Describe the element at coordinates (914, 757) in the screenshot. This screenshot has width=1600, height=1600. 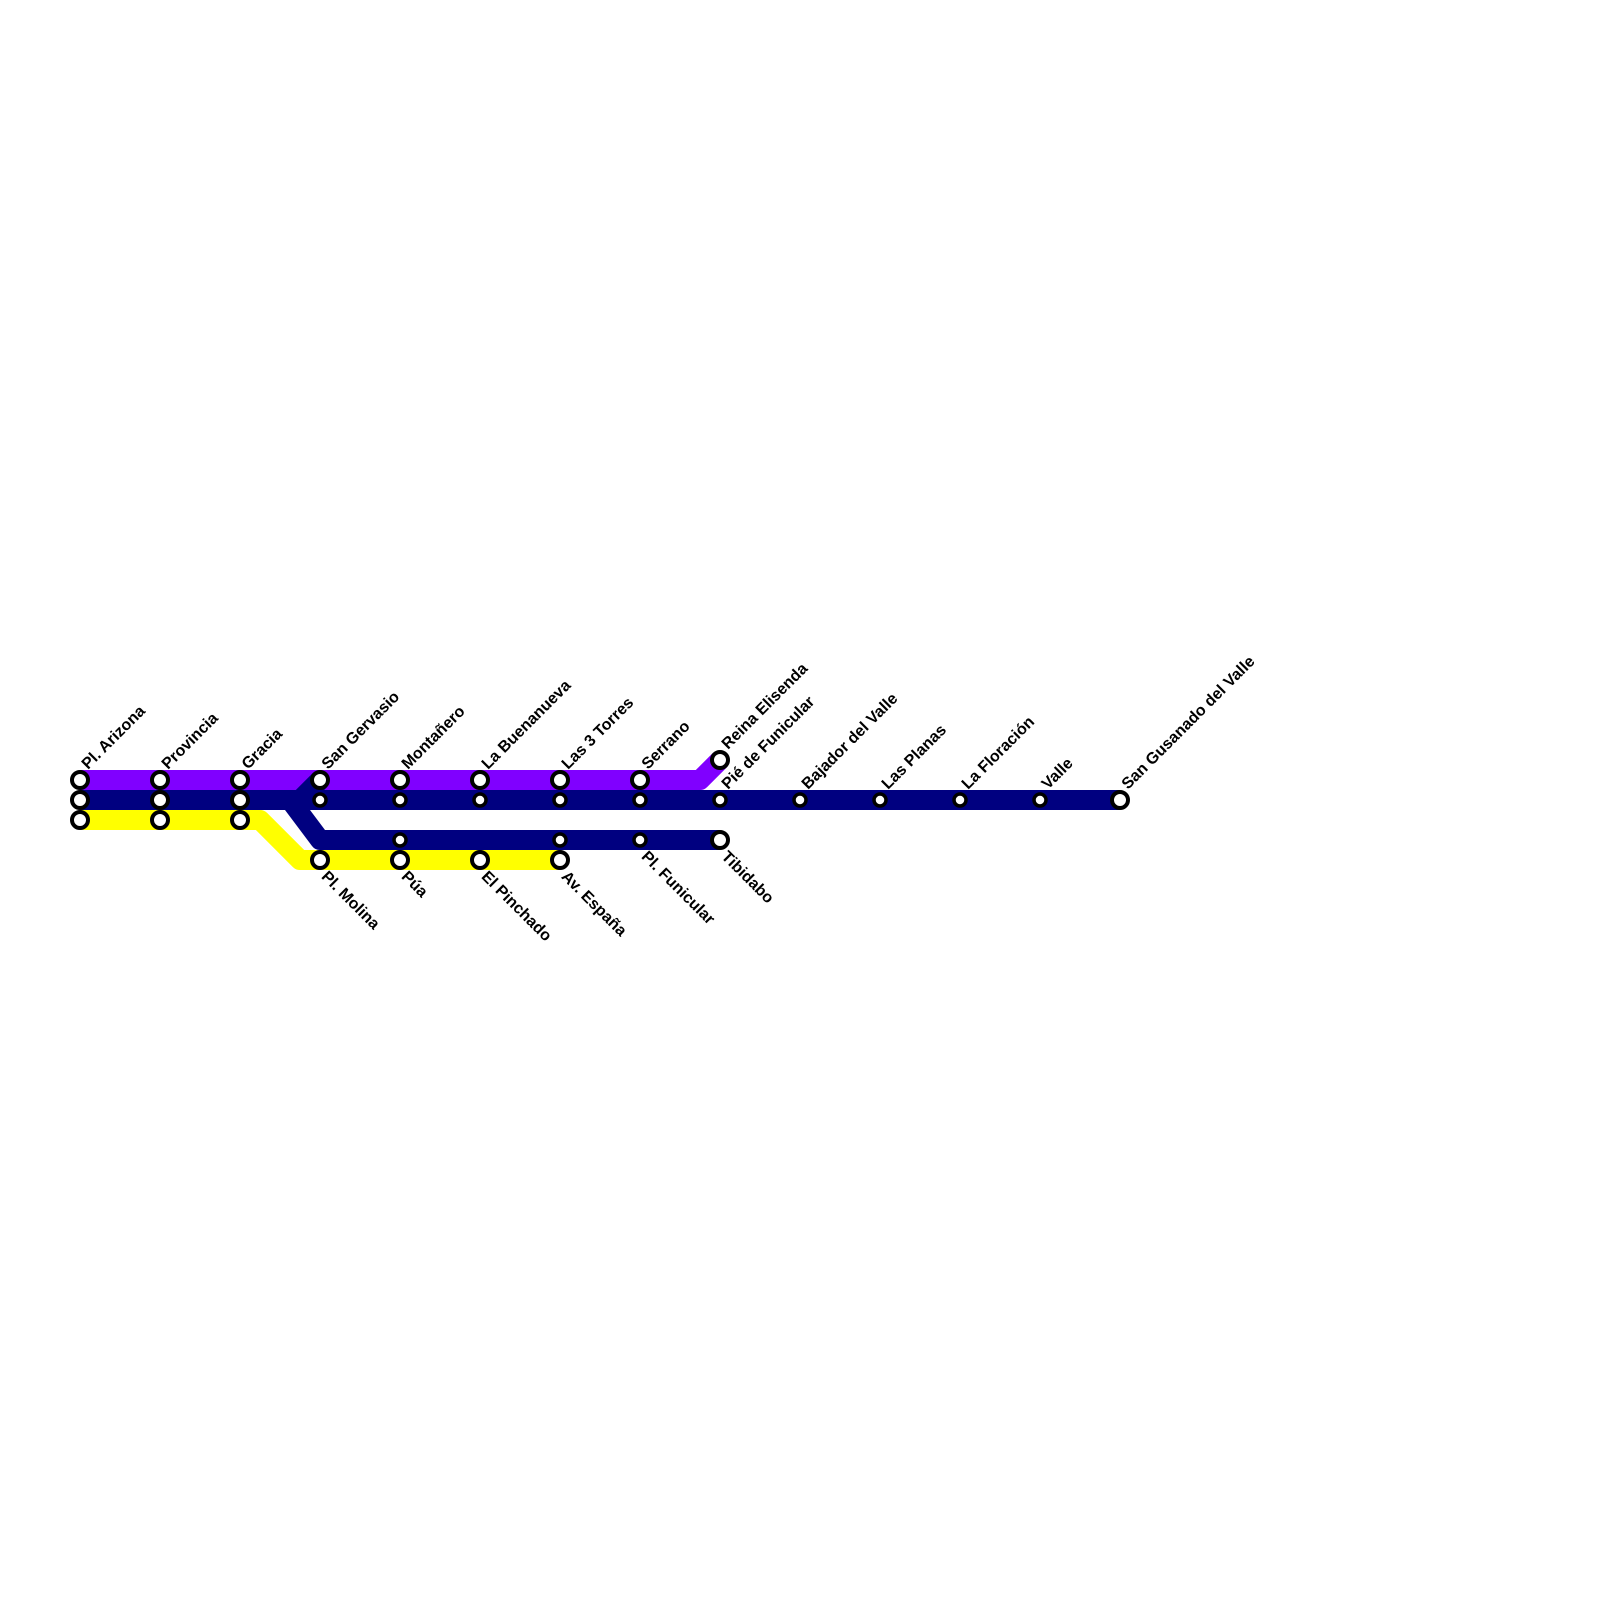
I see `station-label: Las Planas` at that location.